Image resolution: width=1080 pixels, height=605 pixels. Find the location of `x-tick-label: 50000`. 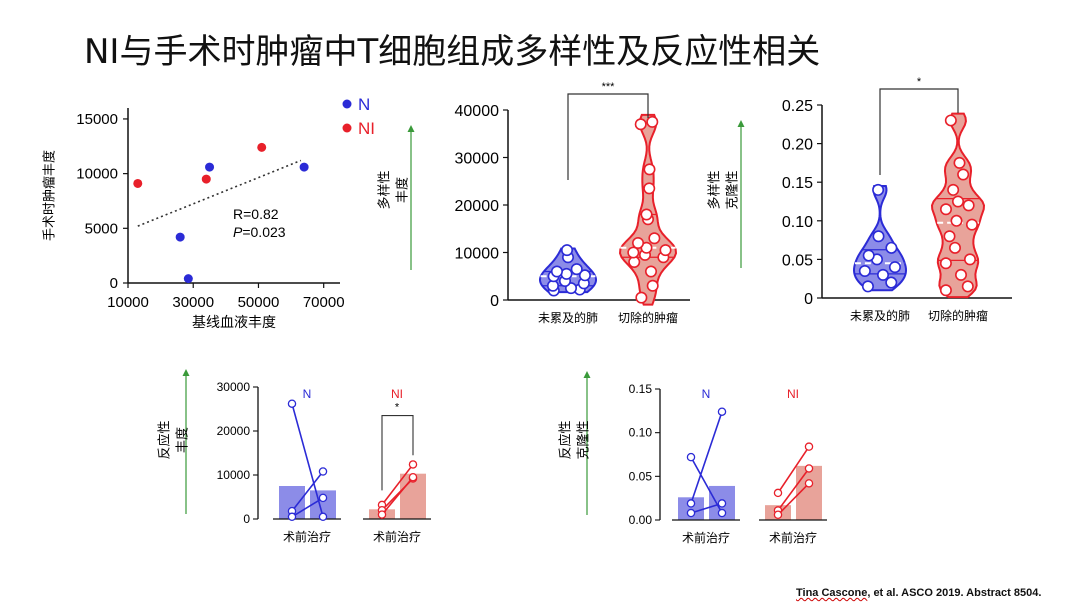

x-tick-label: 50000 is located at coordinates (259, 302).